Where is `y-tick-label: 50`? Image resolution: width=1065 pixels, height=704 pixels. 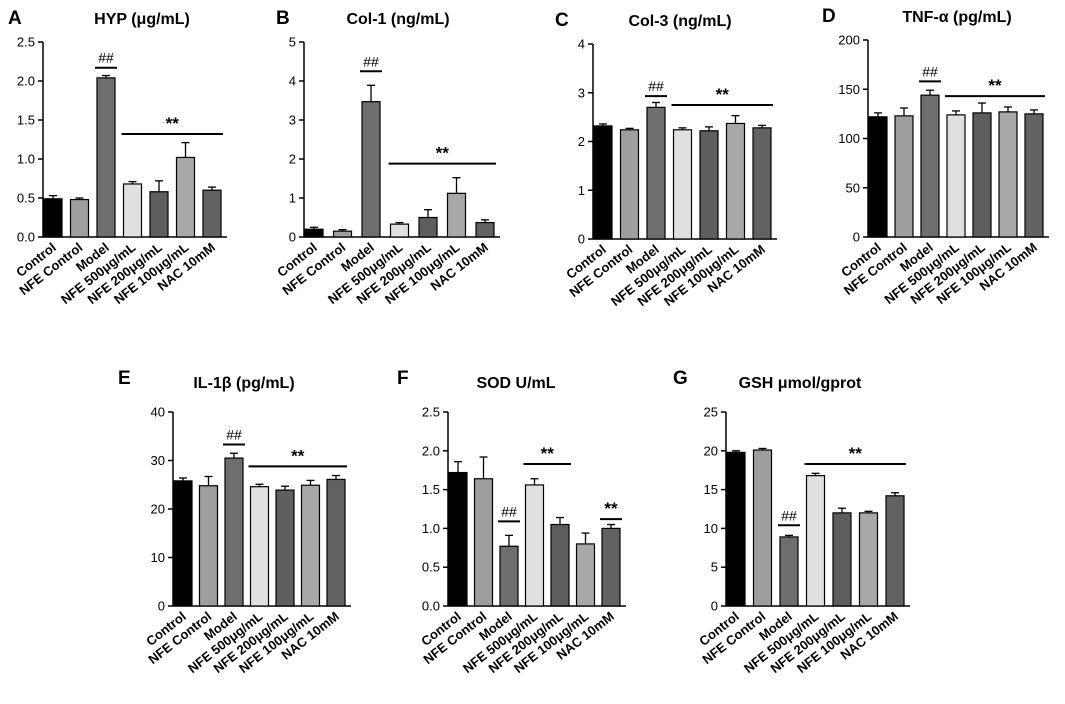
y-tick-label: 50 is located at coordinates (853, 187).